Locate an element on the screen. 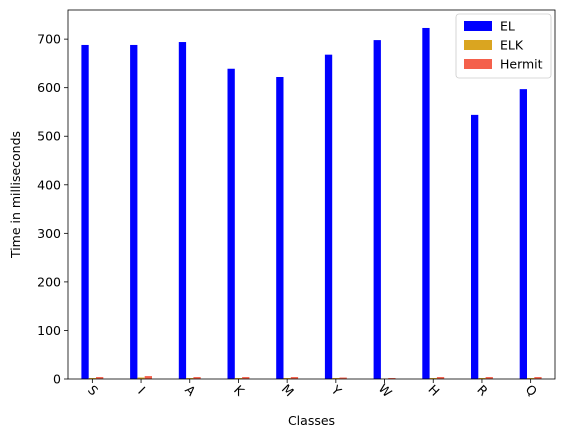 The image size is (571, 438). legend-swatch-hermit is located at coordinates (478, 64).